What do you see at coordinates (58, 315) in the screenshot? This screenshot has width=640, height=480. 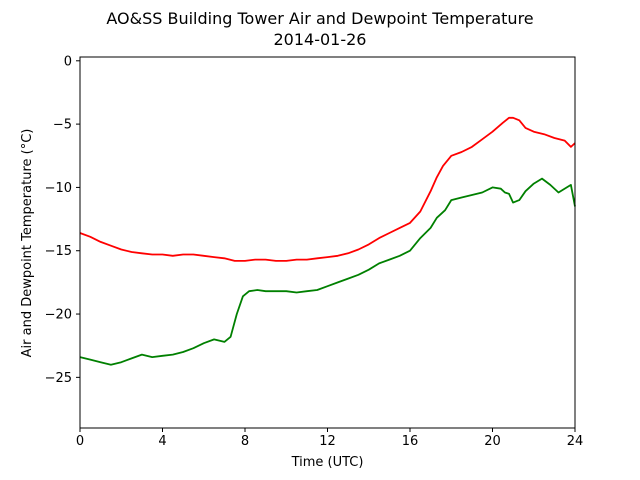 I see `y-tick-label: −20` at bounding box center [58, 315].